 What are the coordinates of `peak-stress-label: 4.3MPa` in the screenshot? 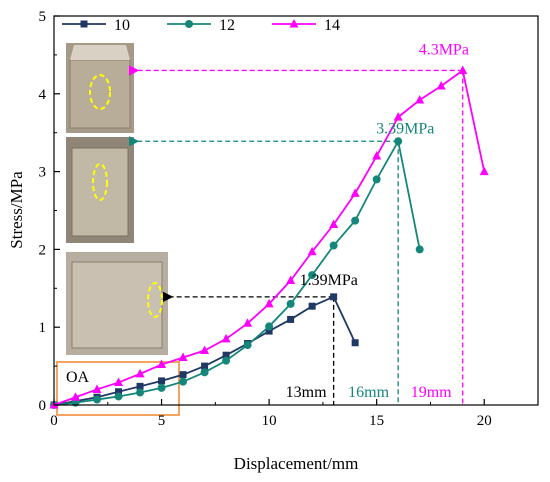 It's located at (444, 49).